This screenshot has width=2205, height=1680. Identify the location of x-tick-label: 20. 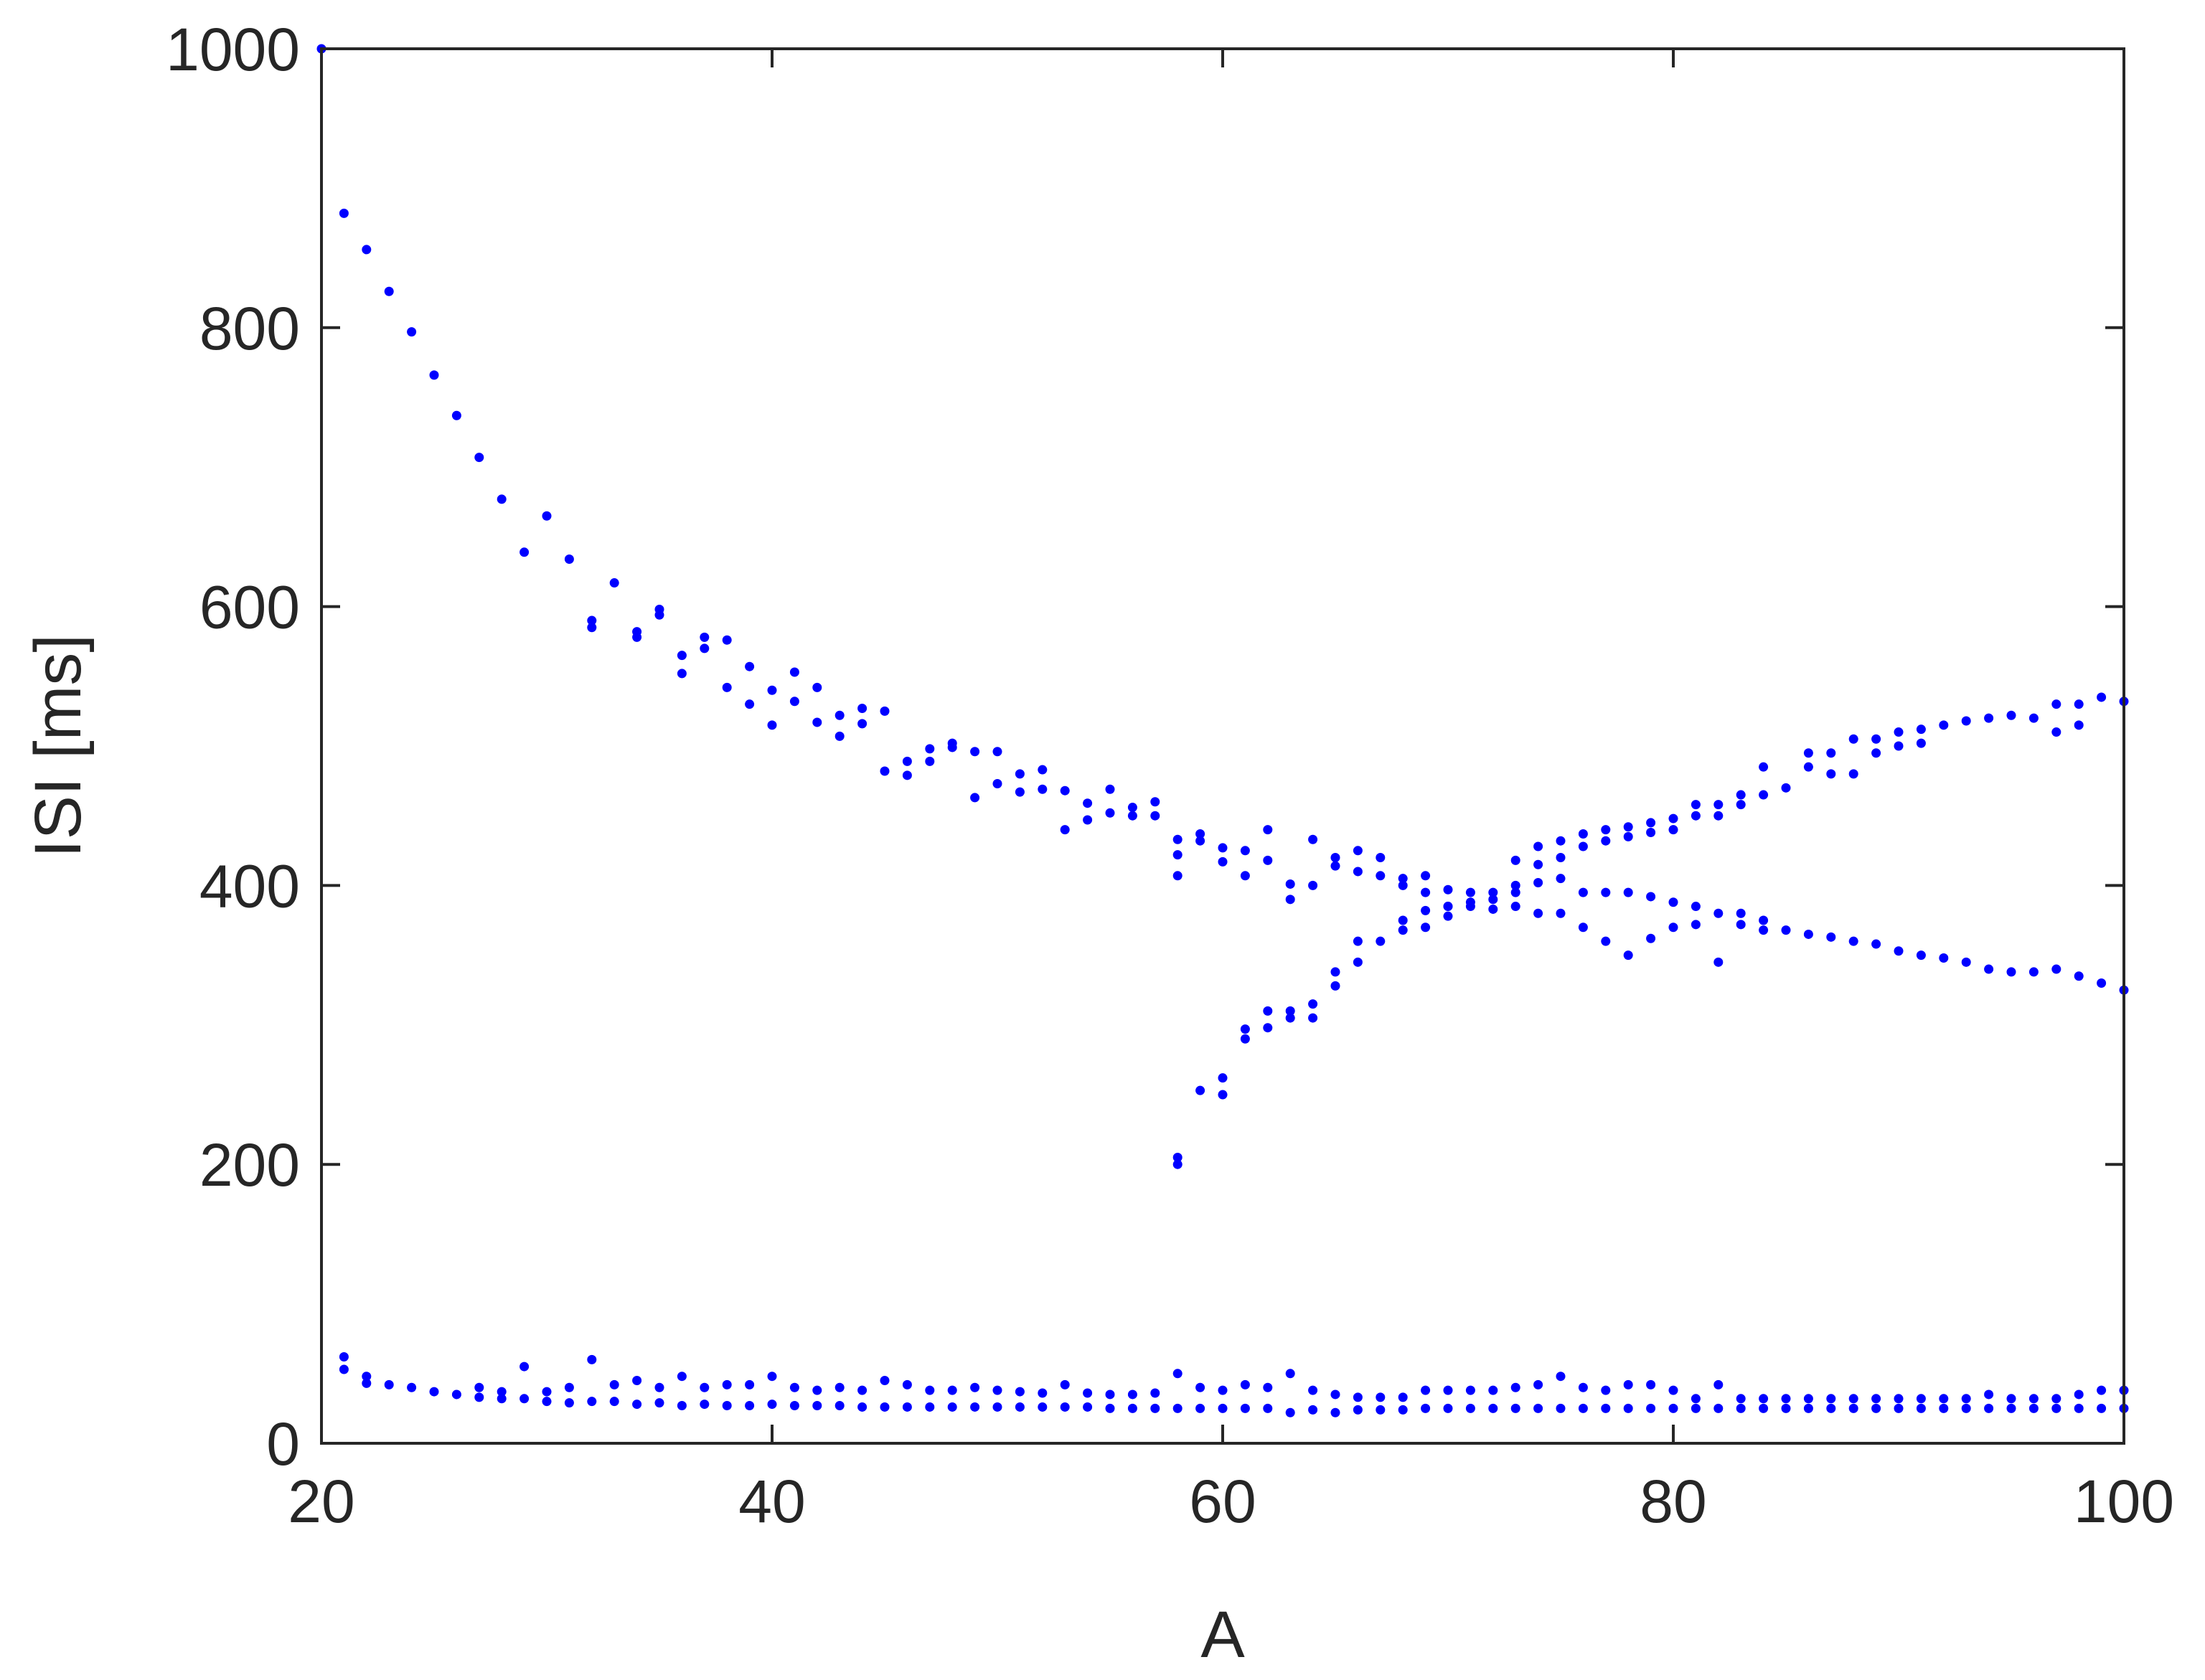
(321, 1501).